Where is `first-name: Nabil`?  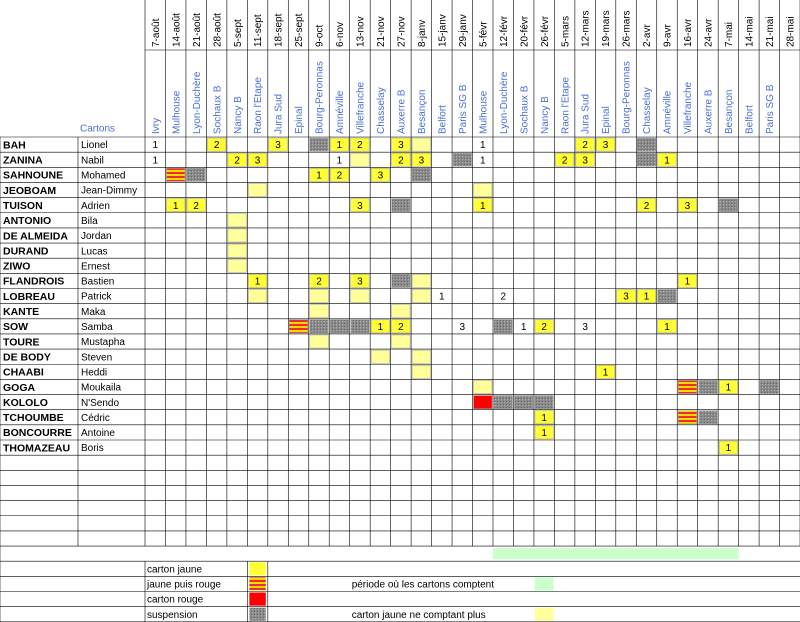 first-name: Nabil is located at coordinates (92, 160).